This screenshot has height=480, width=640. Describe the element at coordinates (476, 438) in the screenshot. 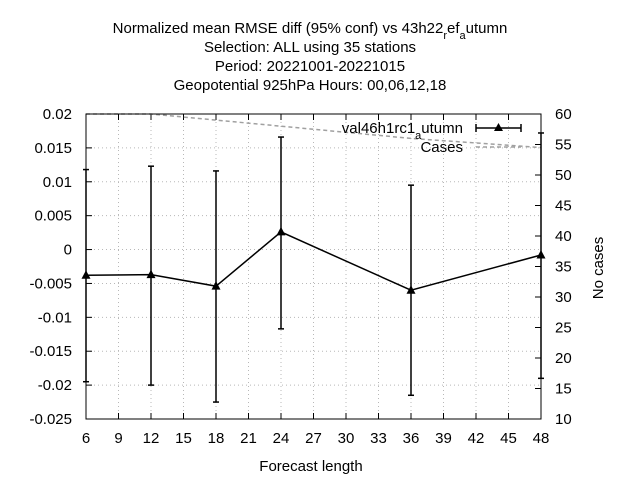

I see `x-tick-label: 42` at that location.